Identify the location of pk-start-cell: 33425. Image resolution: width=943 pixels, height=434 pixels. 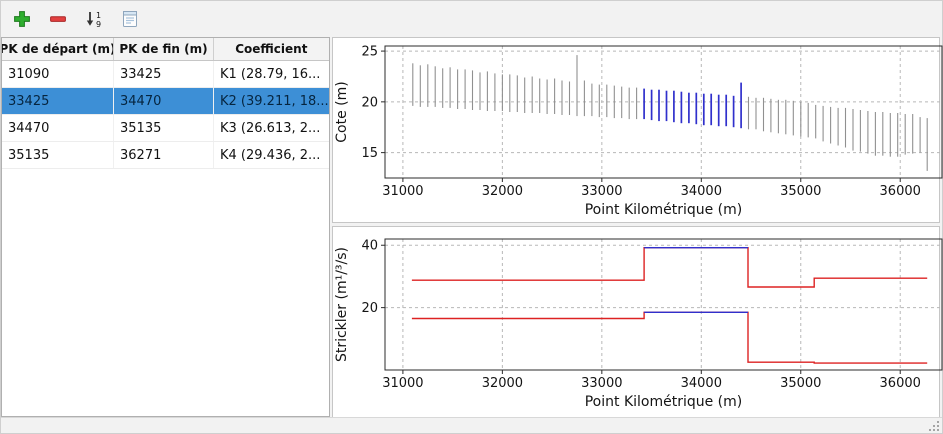
(58, 101).